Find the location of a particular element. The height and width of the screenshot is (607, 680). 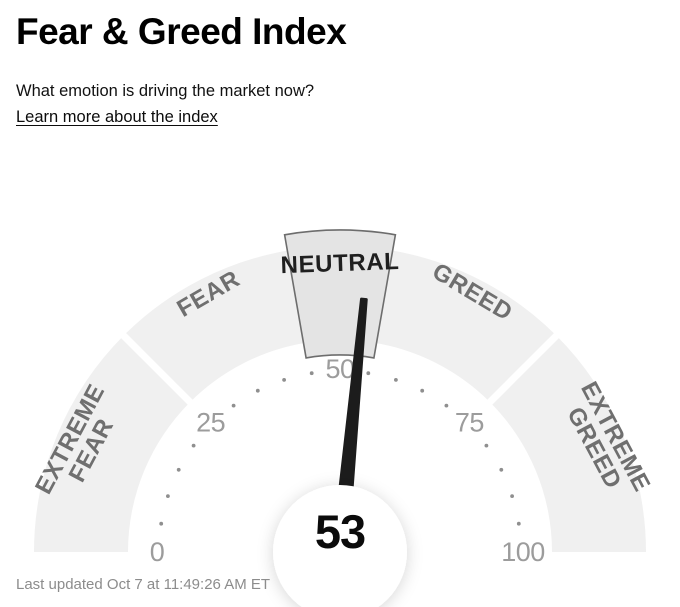

tick-label-50: 50 is located at coordinates (339, 369).